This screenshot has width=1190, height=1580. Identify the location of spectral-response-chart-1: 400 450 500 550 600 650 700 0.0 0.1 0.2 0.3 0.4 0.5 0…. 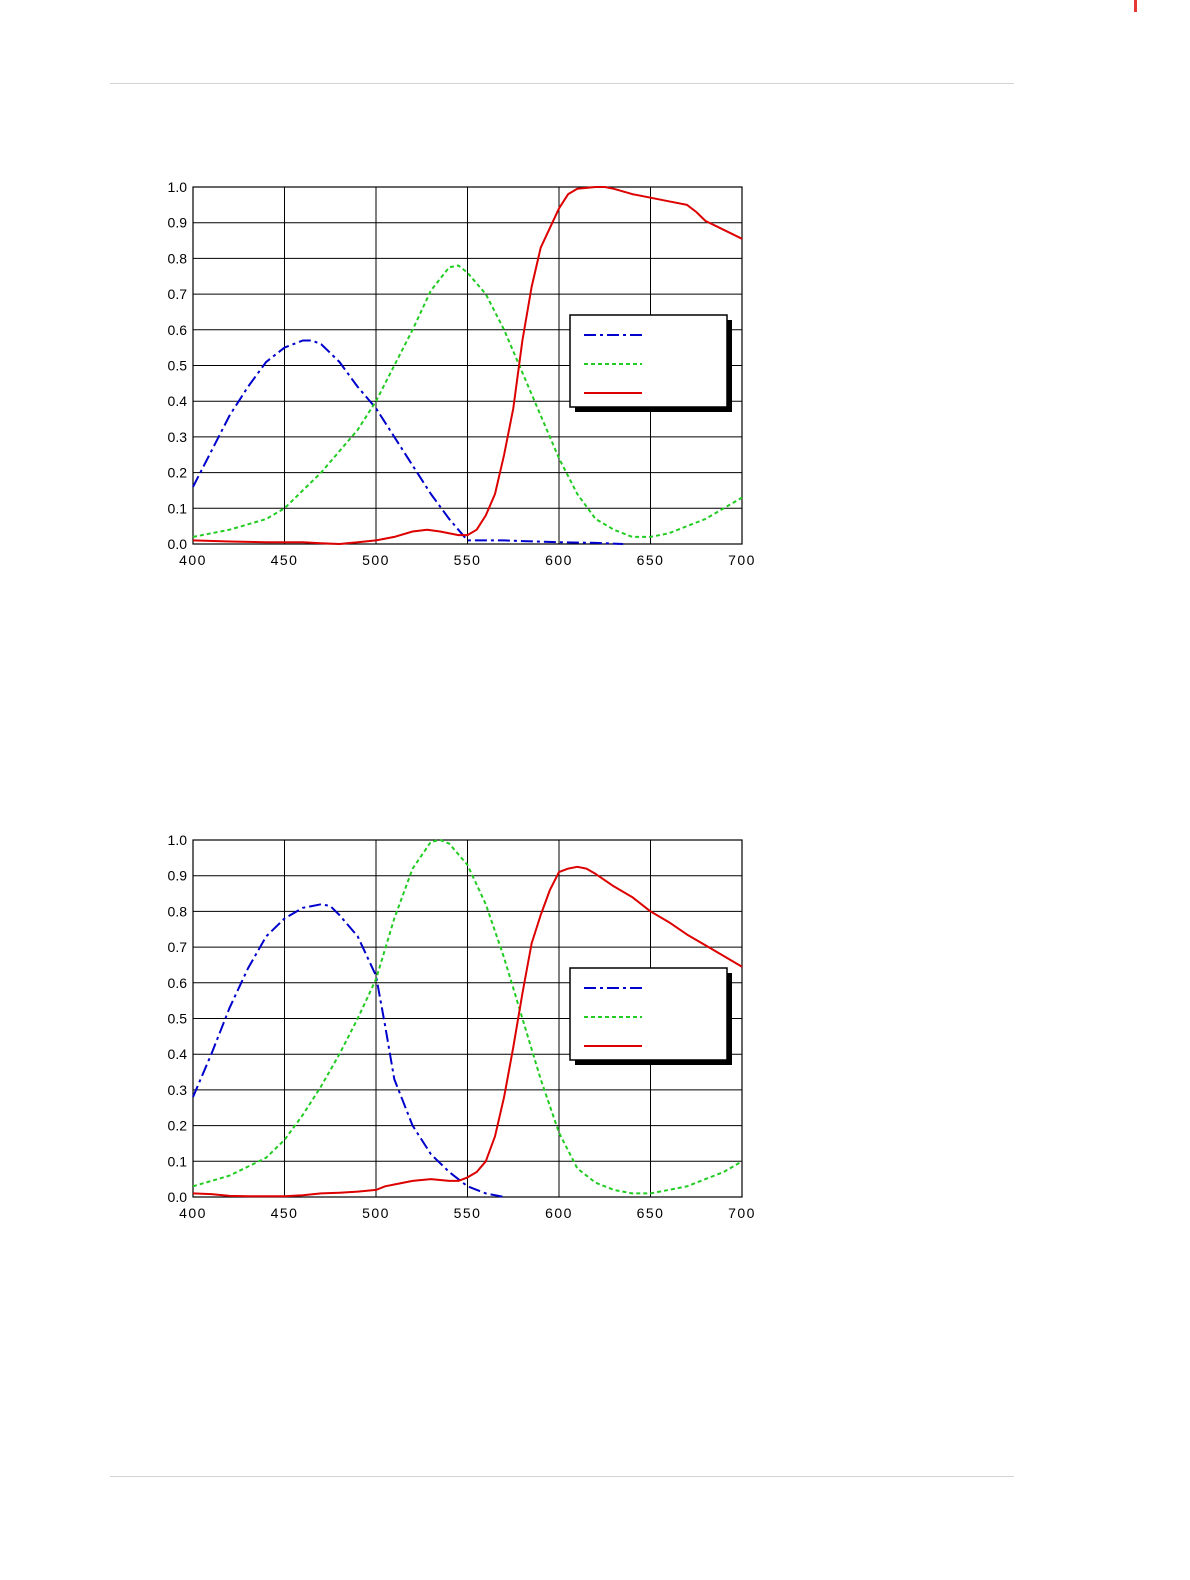
(465, 375).